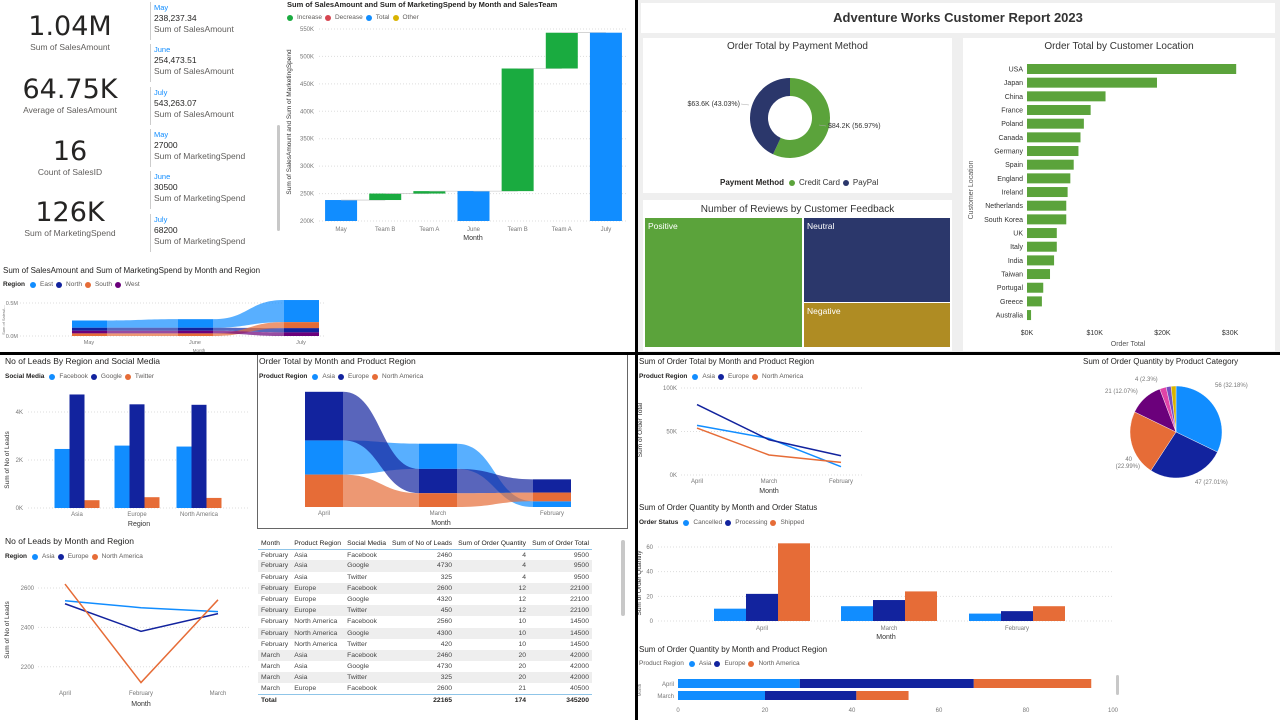 Image resolution: width=1280 pixels, height=720 pixels. I want to click on table-cell: Google, so click(358, 667).